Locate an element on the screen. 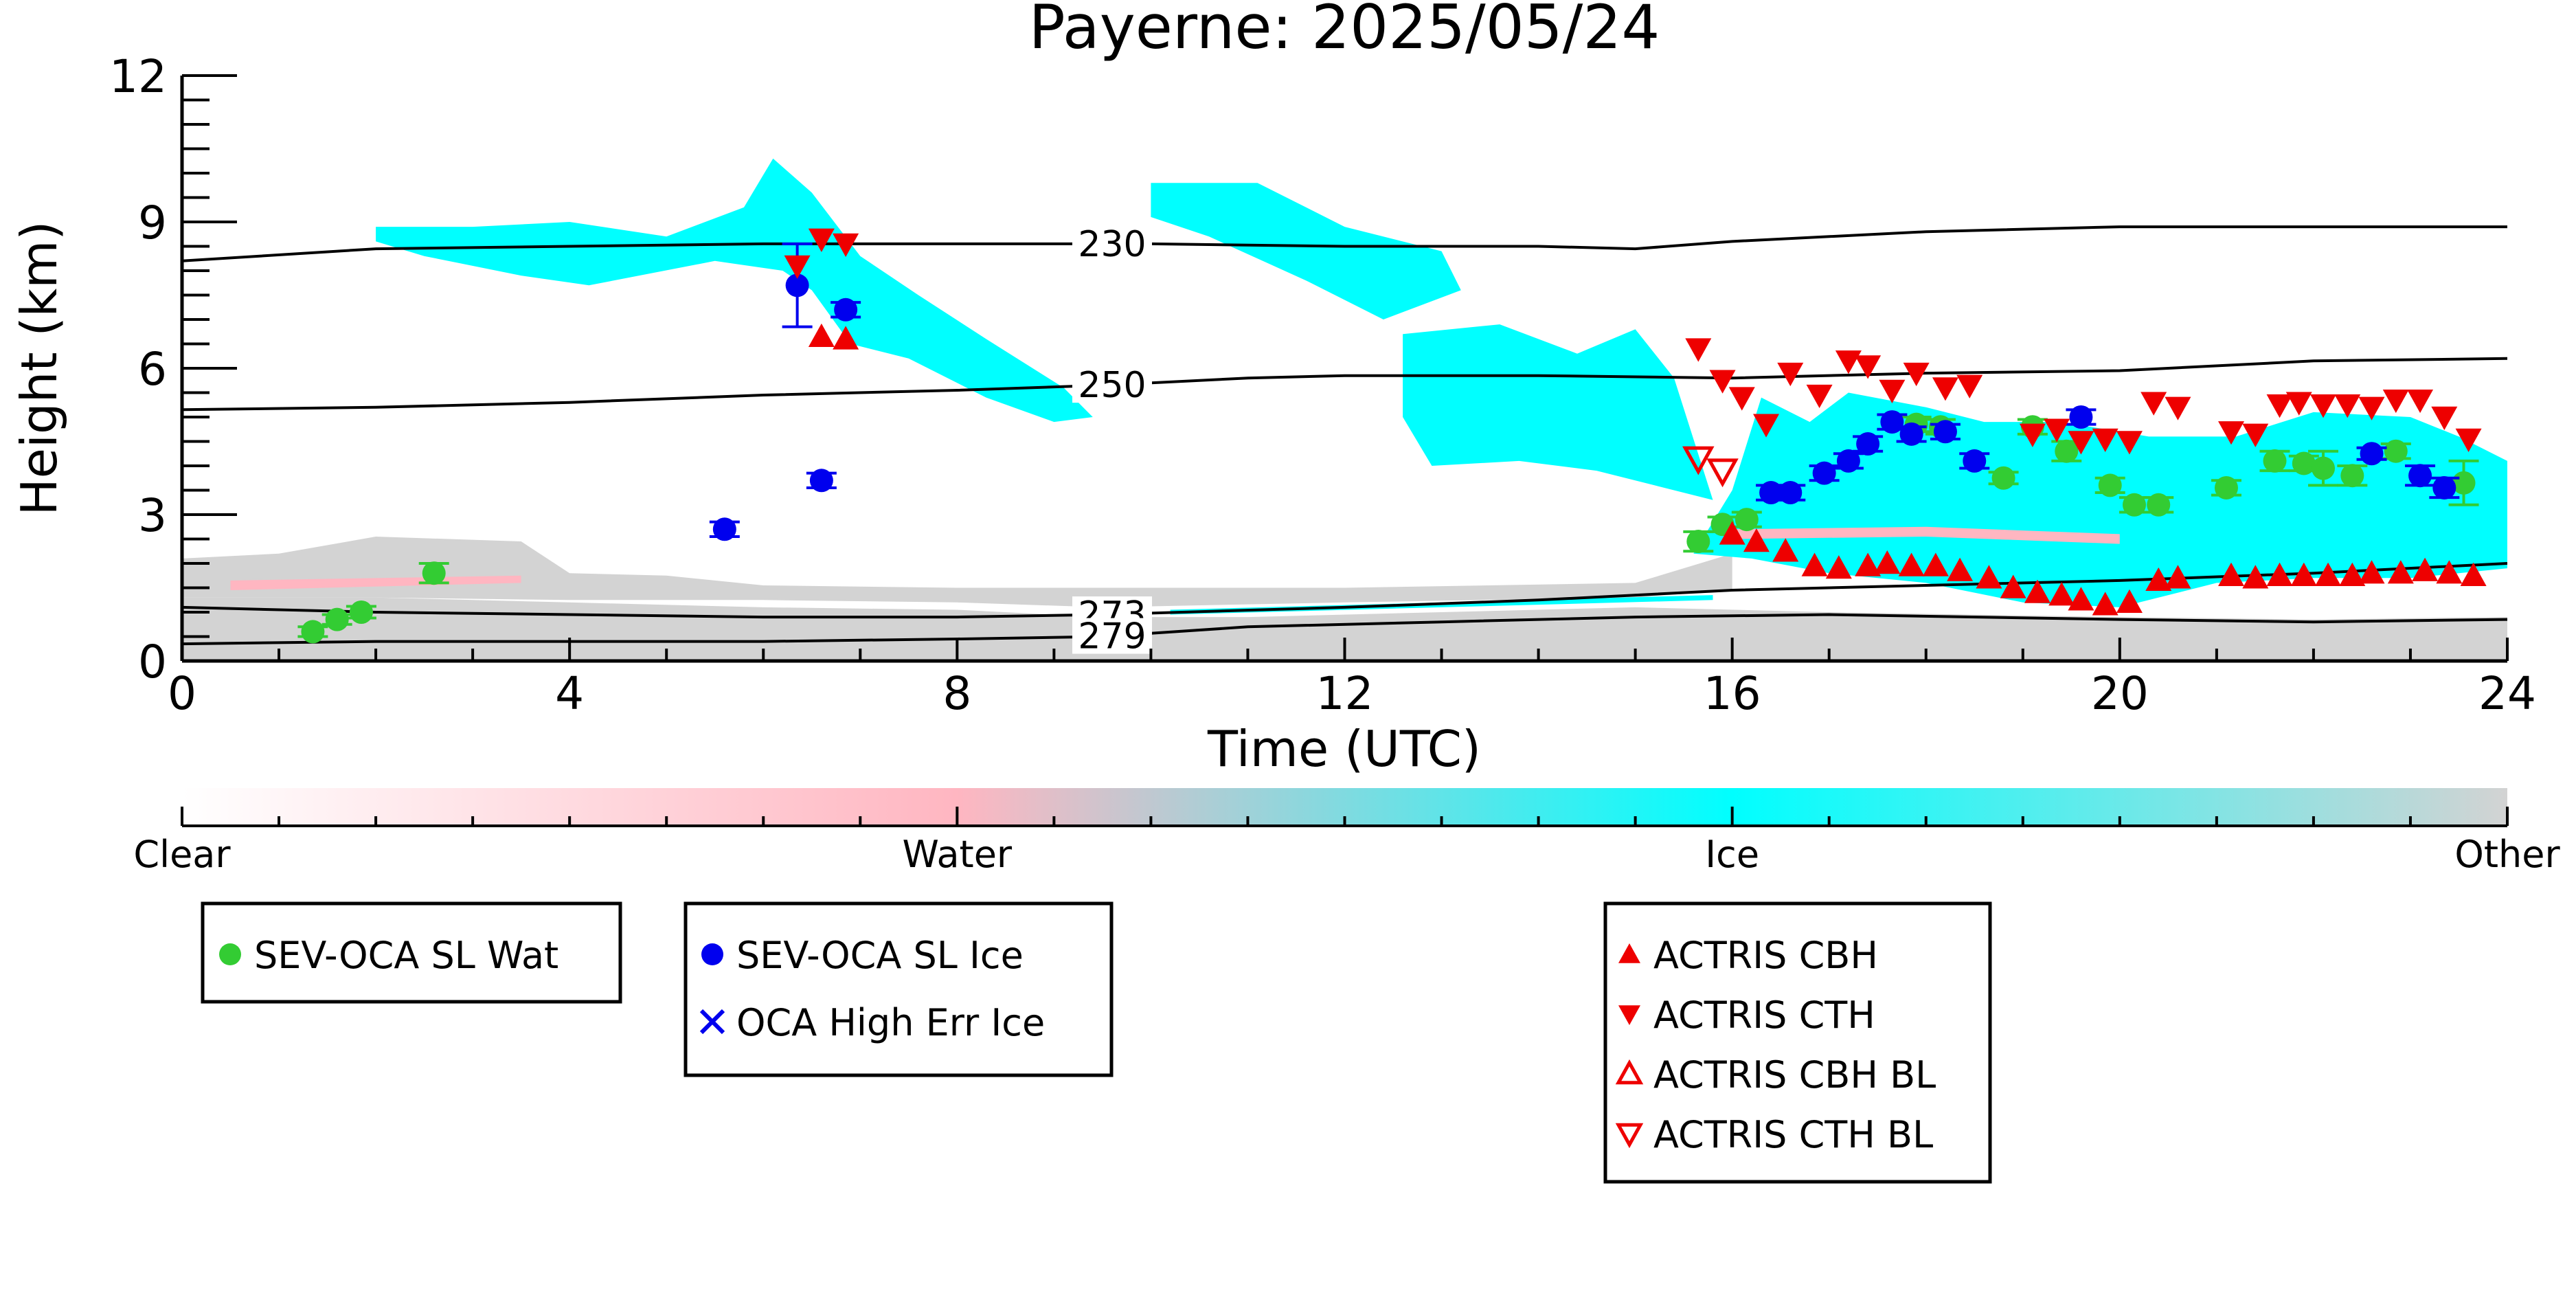  legend-item-actris-cbh: ACTRIS CBH is located at coordinates (1748, 955).